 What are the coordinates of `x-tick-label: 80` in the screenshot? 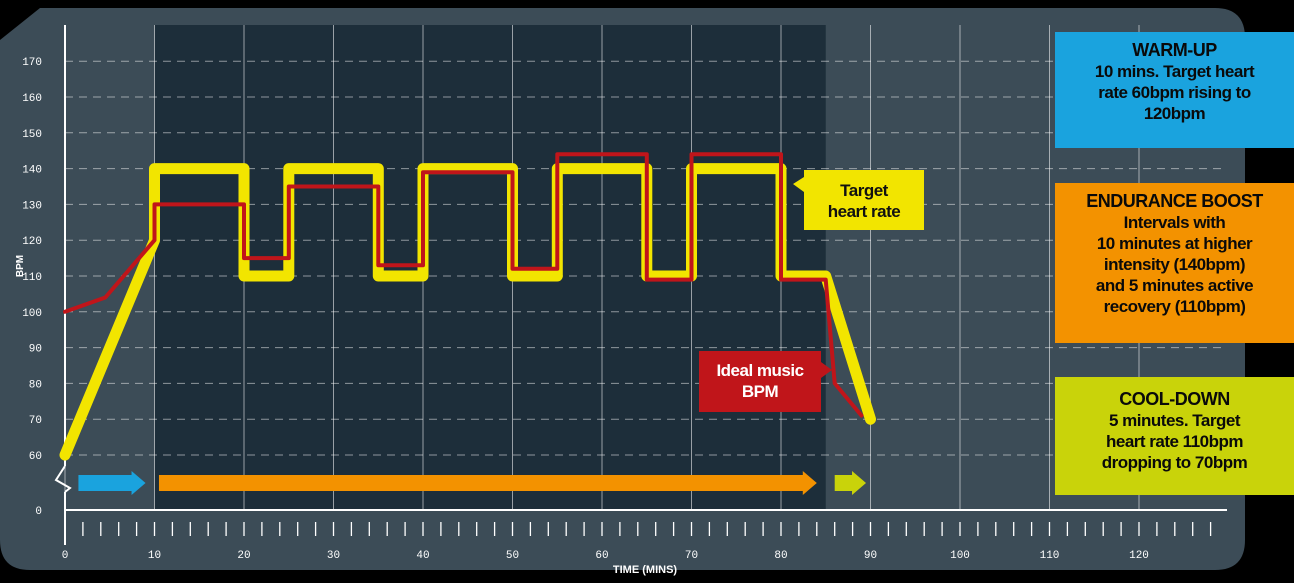 It's located at (780, 556).